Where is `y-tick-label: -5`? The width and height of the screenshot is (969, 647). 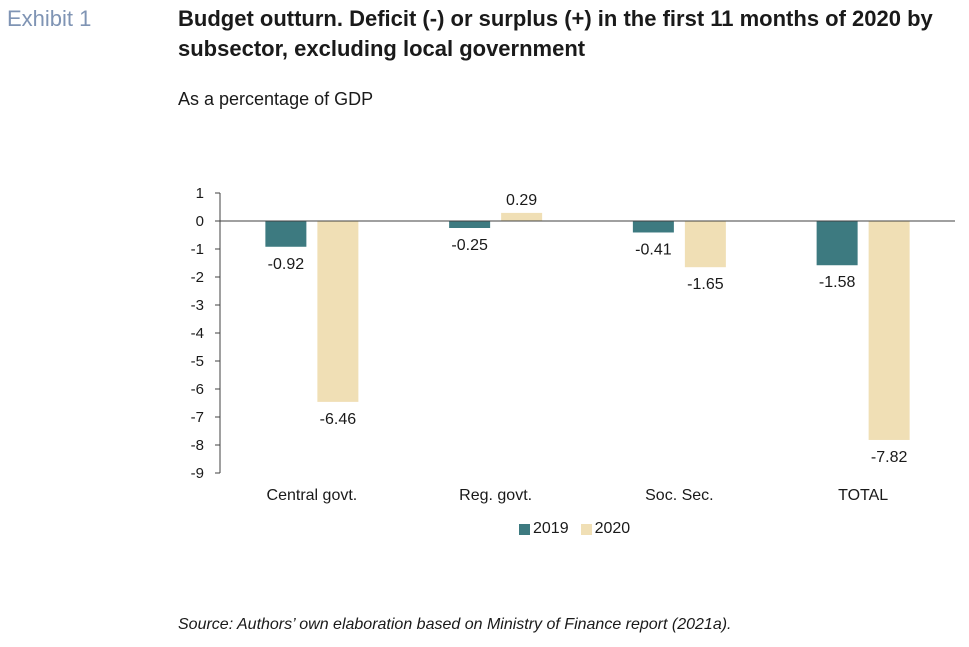
y-tick-label: -5 is located at coordinates (197, 361).